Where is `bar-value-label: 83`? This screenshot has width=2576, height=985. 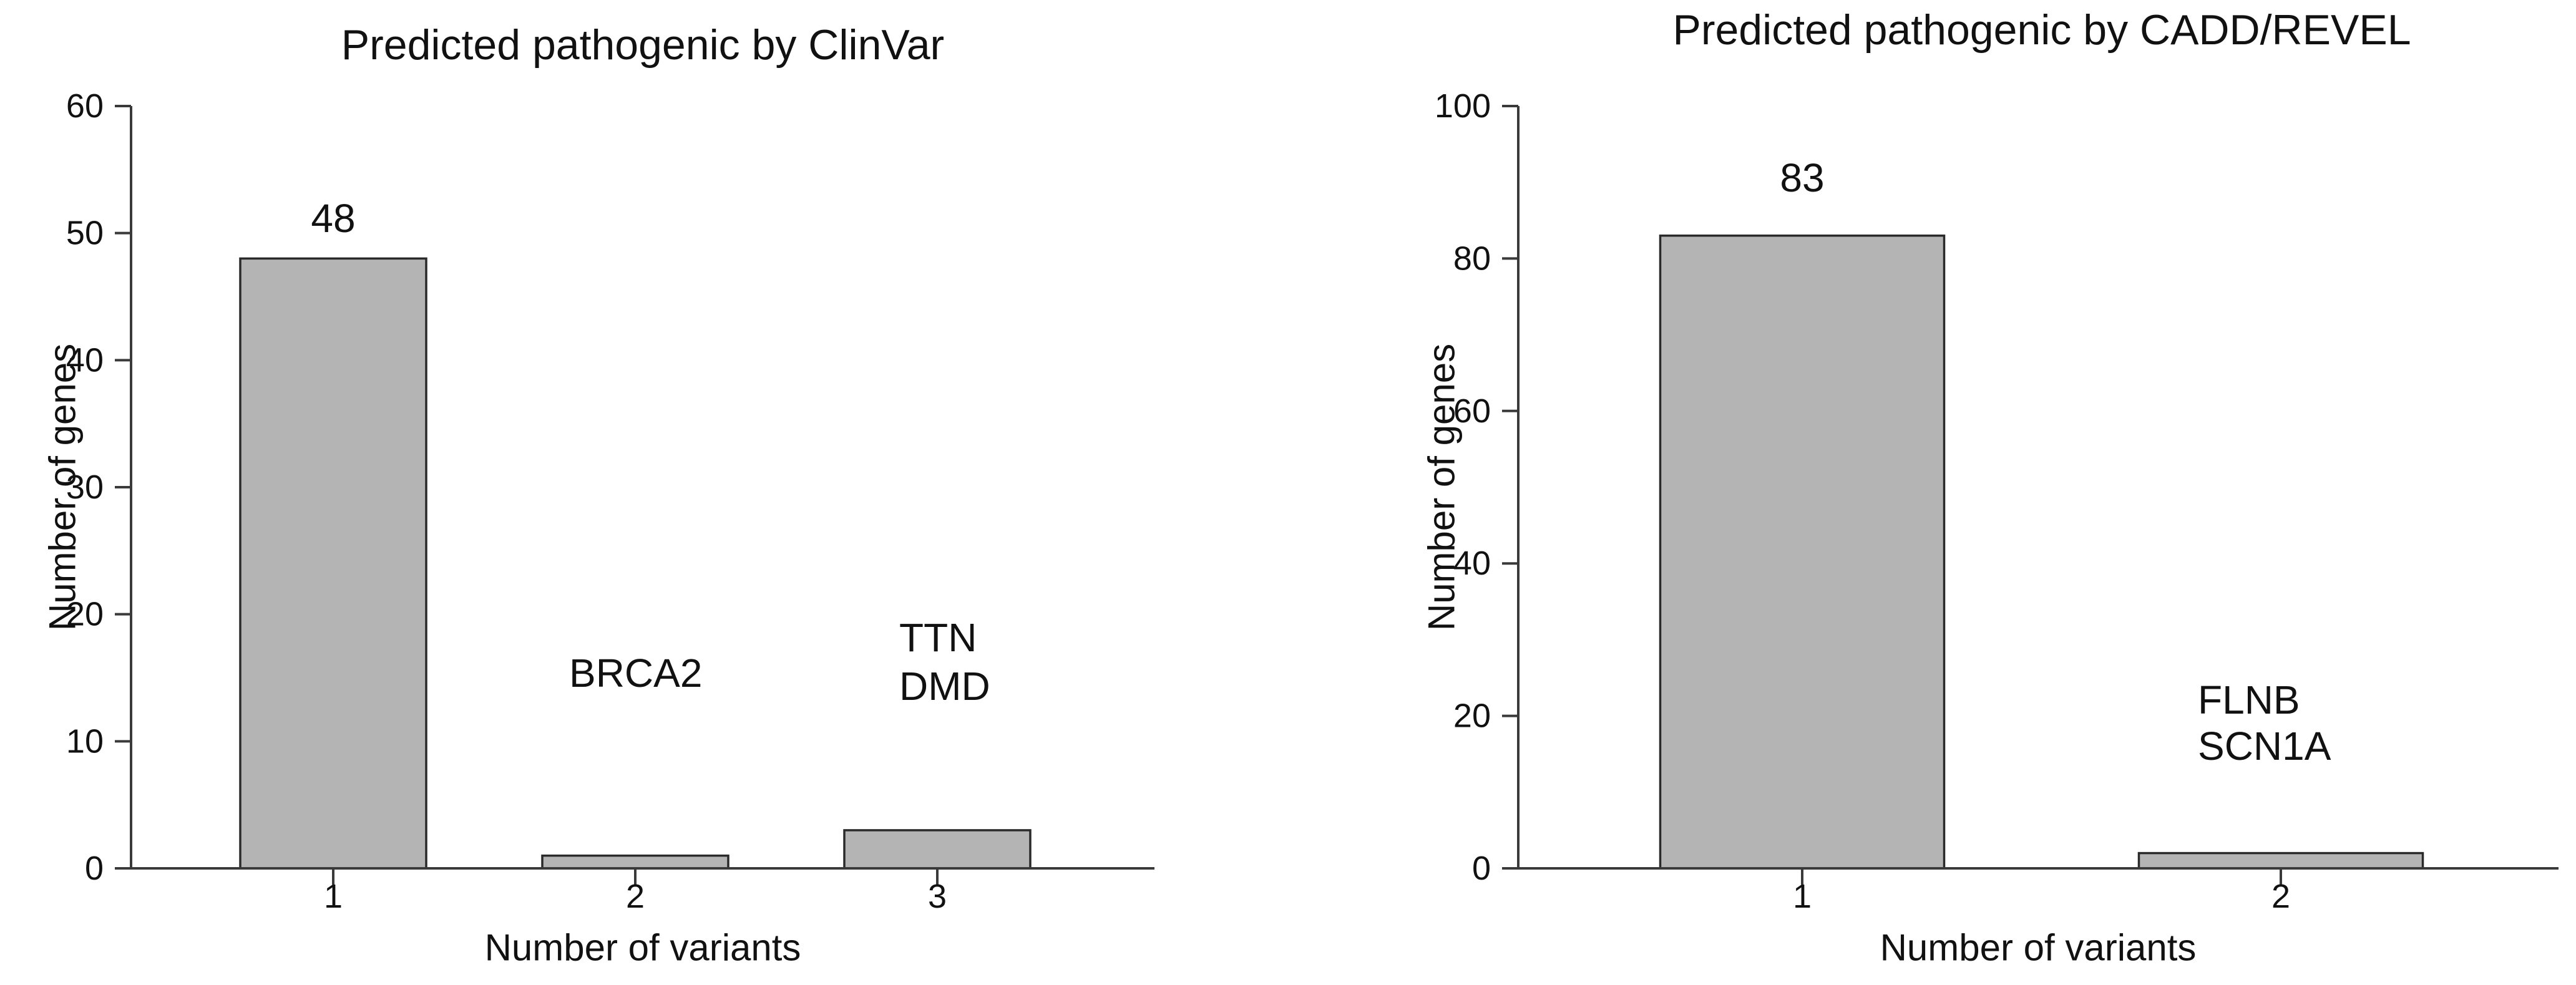 bar-value-label: 83 is located at coordinates (1802, 177).